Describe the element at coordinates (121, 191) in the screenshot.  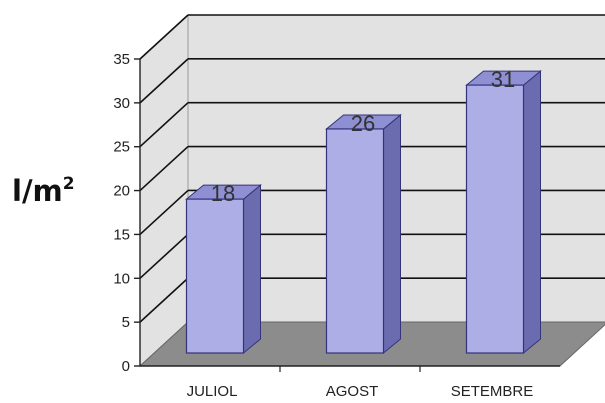
I see `y-tick-label: 20` at that location.